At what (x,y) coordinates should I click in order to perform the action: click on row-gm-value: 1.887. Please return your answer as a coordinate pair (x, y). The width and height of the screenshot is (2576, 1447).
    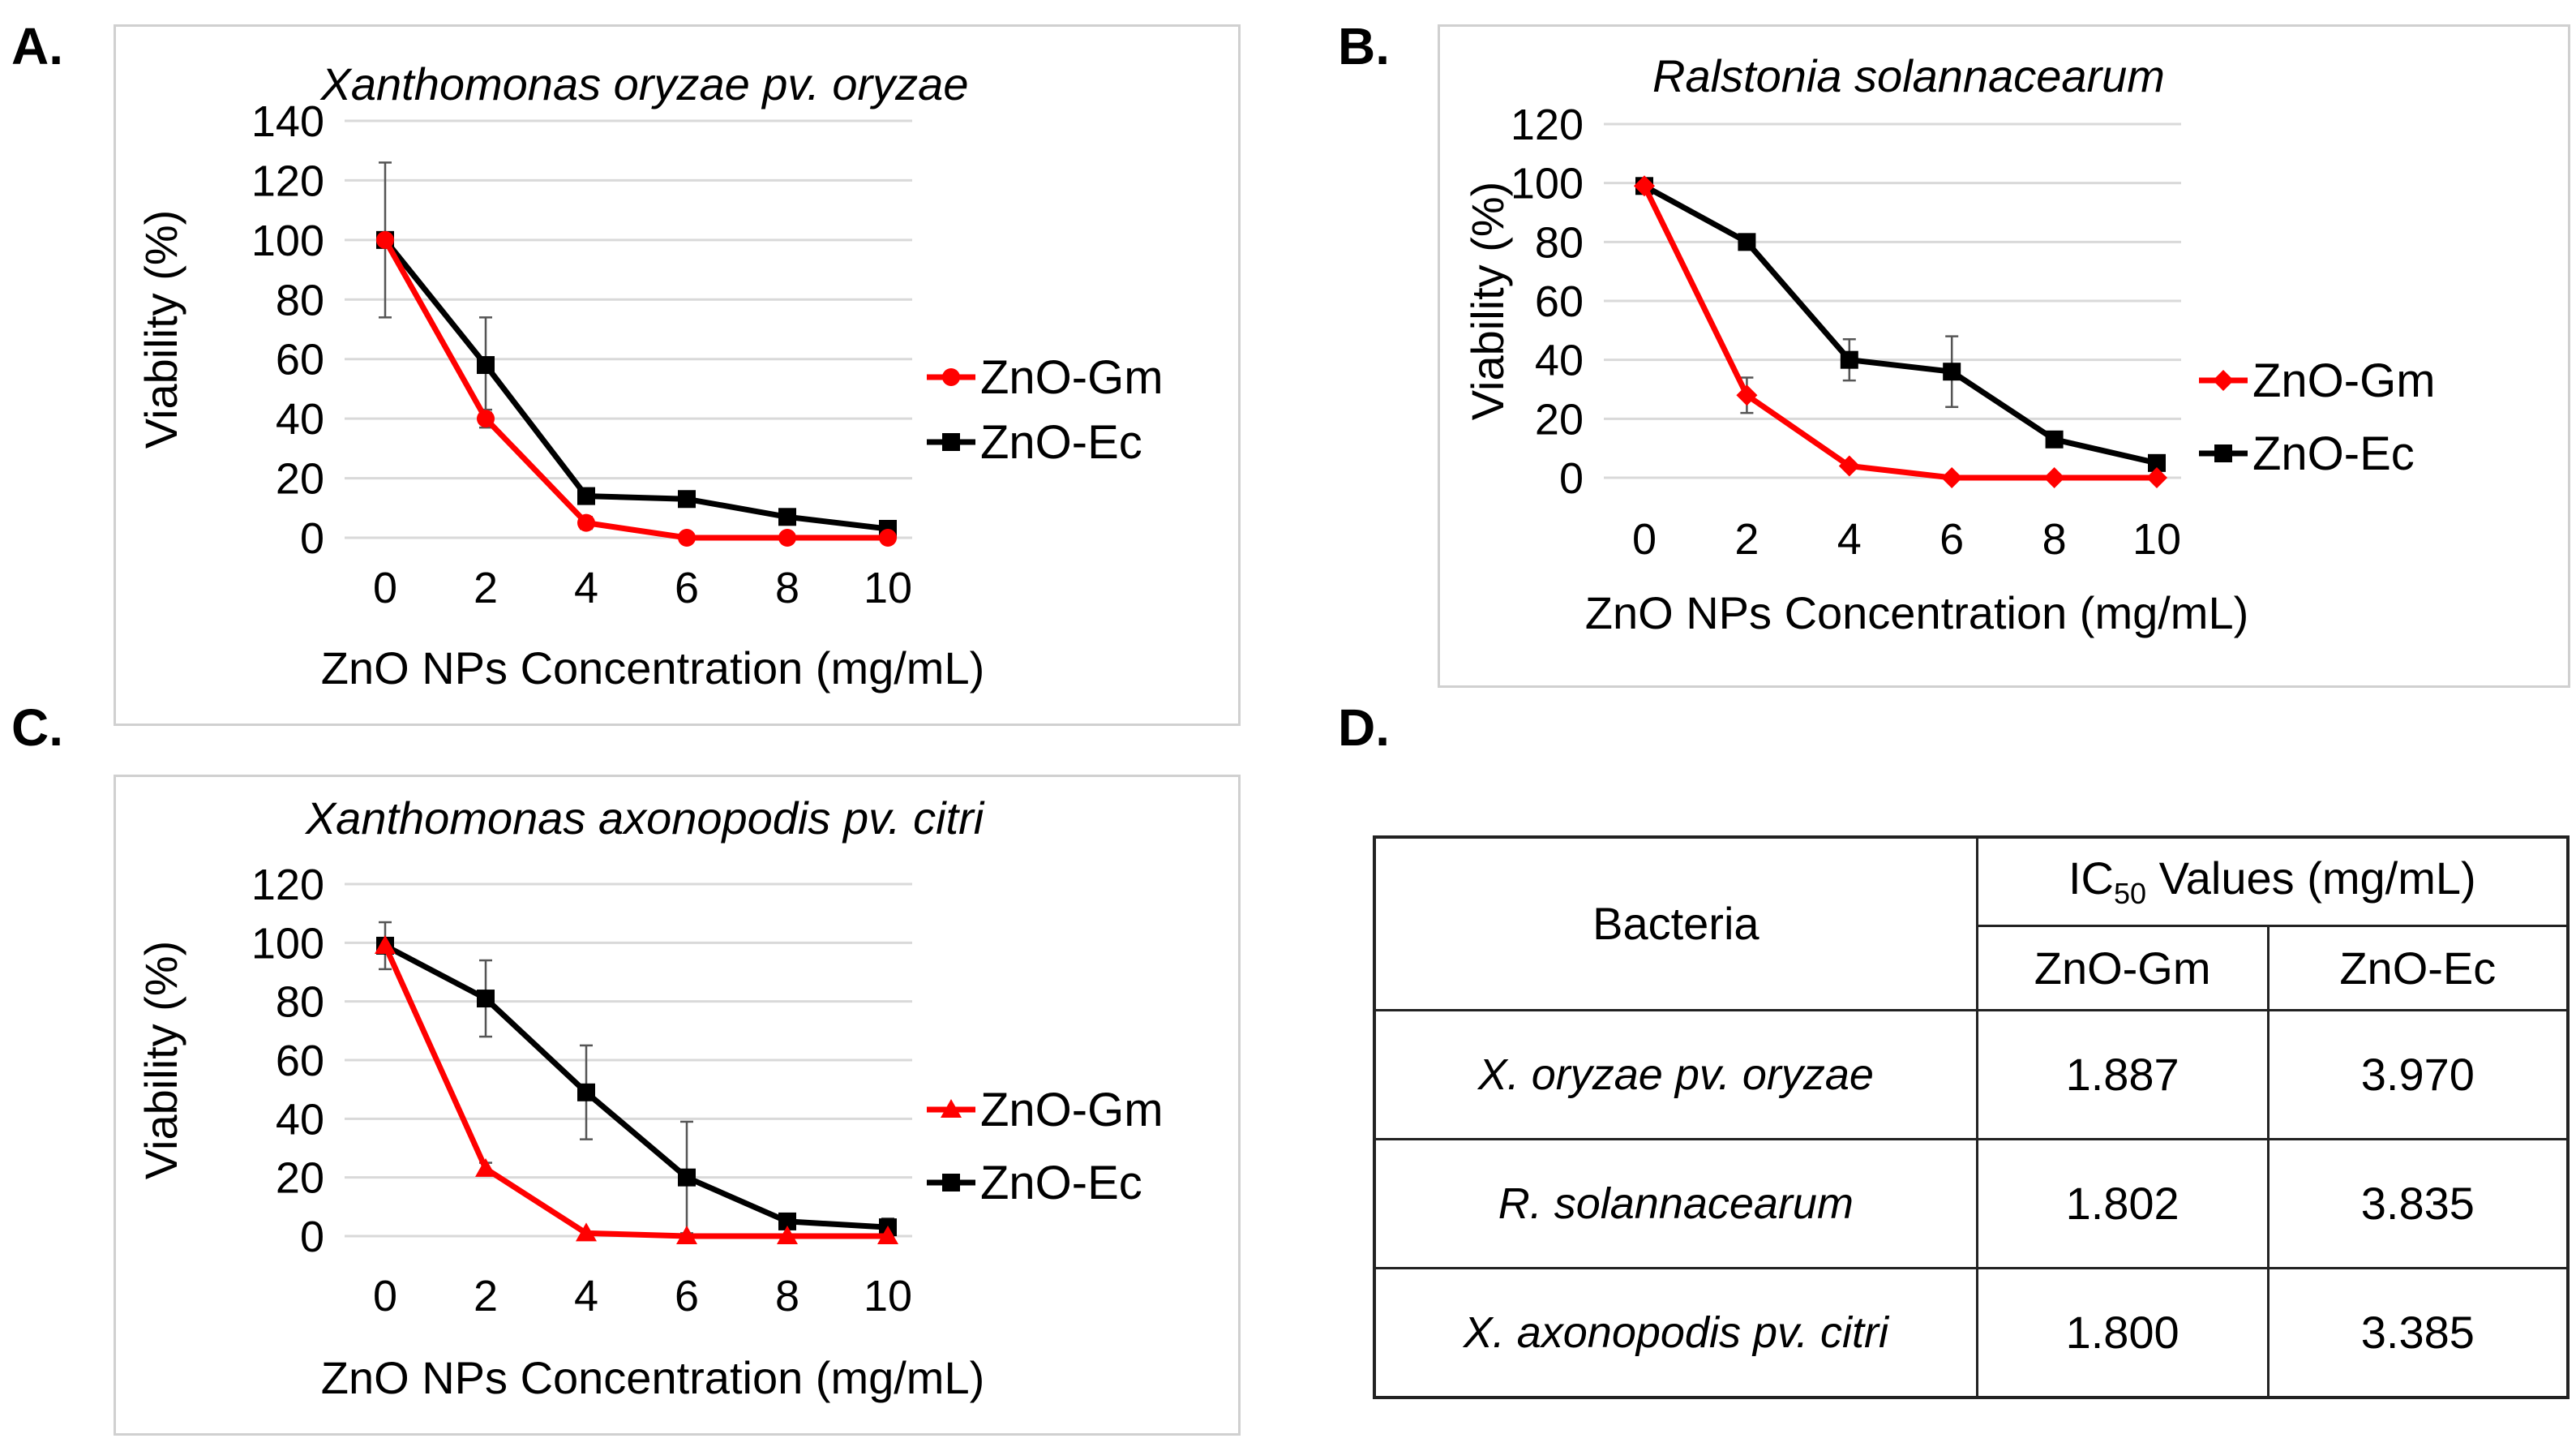
    Looking at the image, I should click on (2122, 1074).